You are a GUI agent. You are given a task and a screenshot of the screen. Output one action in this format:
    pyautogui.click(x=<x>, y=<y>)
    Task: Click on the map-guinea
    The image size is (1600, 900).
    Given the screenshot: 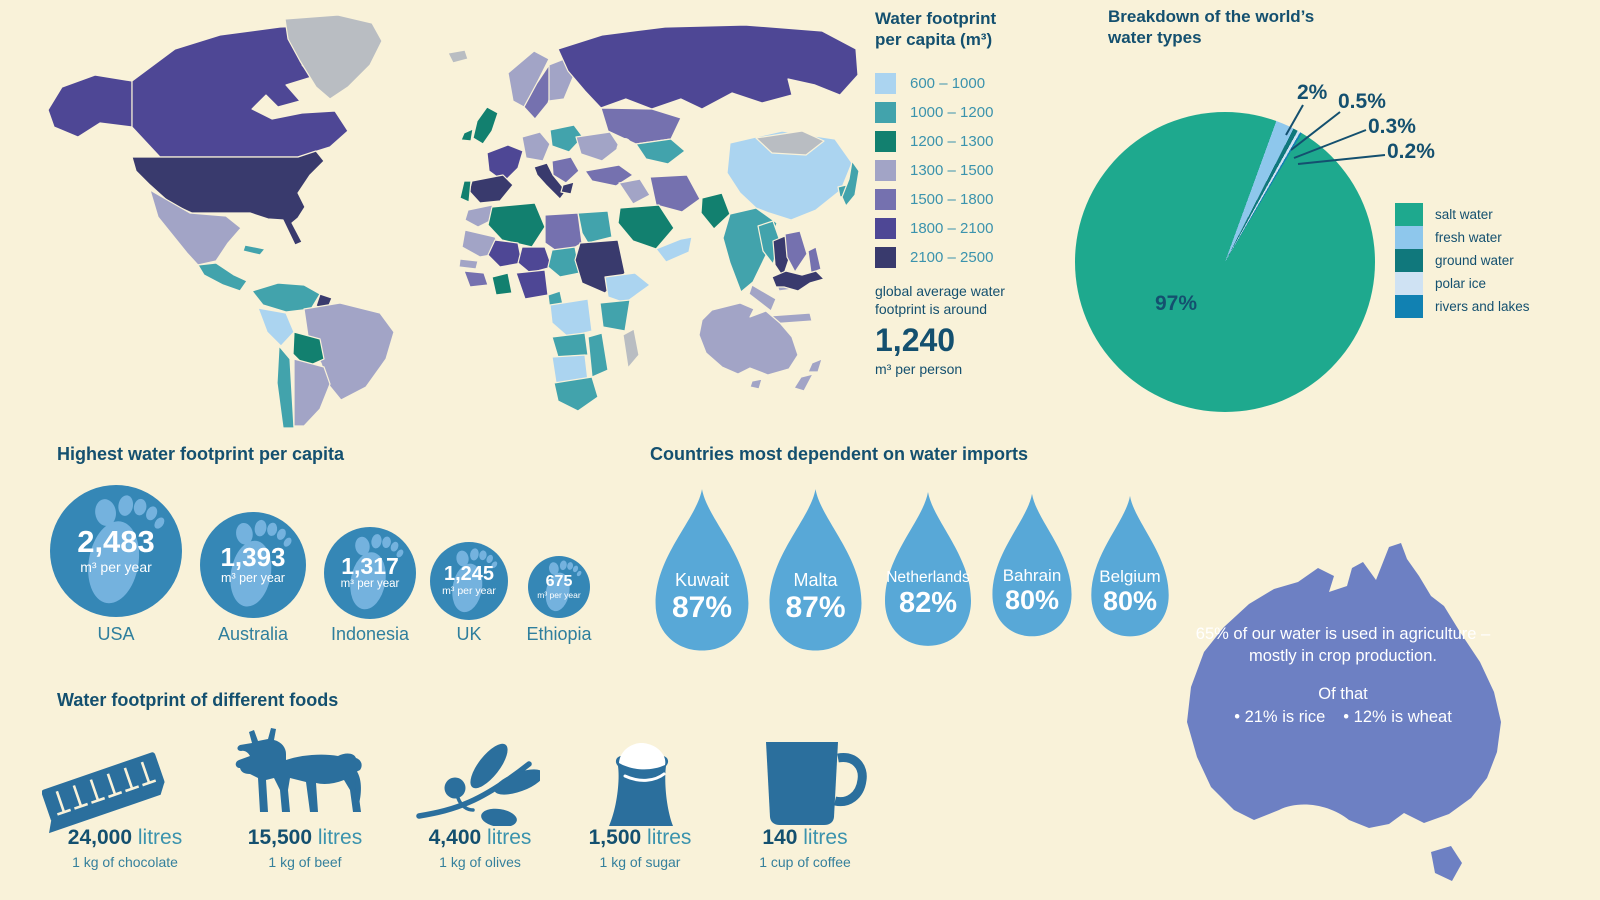 What is the action you would take?
    pyautogui.click(x=476, y=279)
    